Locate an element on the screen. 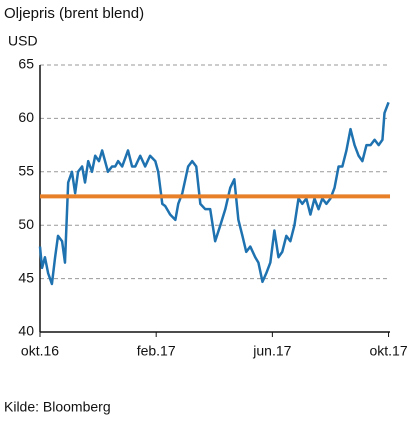  y-tick-label: 45 is located at coordinates (26, 277).